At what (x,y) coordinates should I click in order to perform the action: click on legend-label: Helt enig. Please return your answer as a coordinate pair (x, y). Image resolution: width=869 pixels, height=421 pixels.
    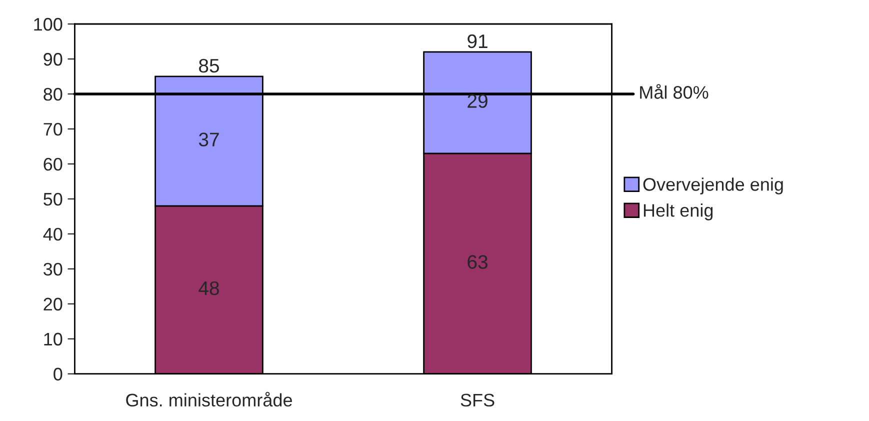
    Looking at the image, I should click on (678, 212).